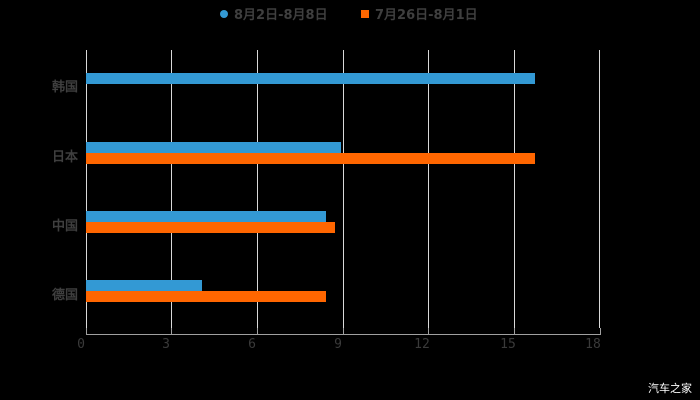 The height and width of the screenshot is (400, 700). I want to click on circle-marker-icon, so click(224, 13).